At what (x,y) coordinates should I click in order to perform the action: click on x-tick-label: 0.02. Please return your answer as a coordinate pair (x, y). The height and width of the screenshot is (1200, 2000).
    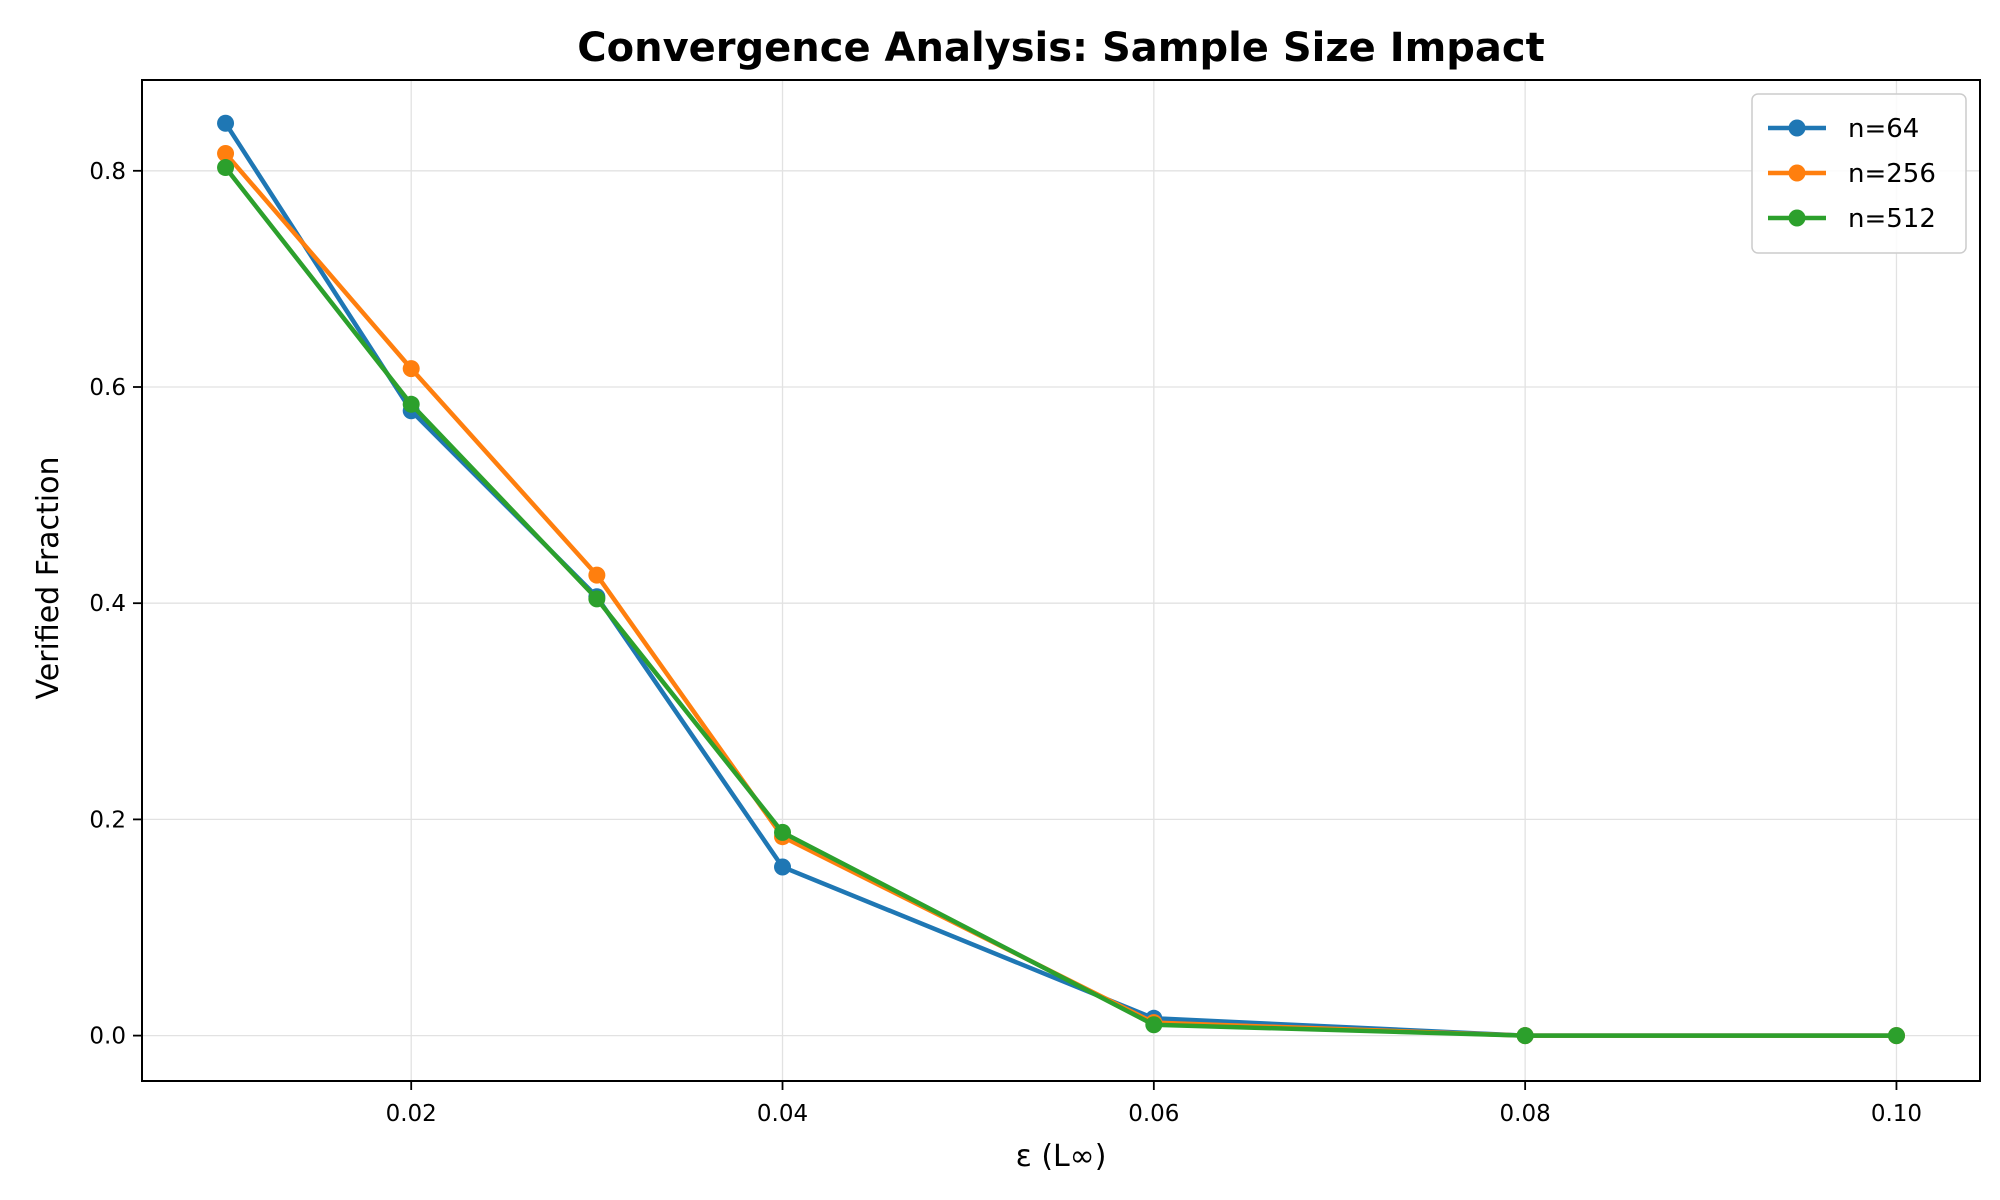
    Looking at the image, I should click on (411, 1114).